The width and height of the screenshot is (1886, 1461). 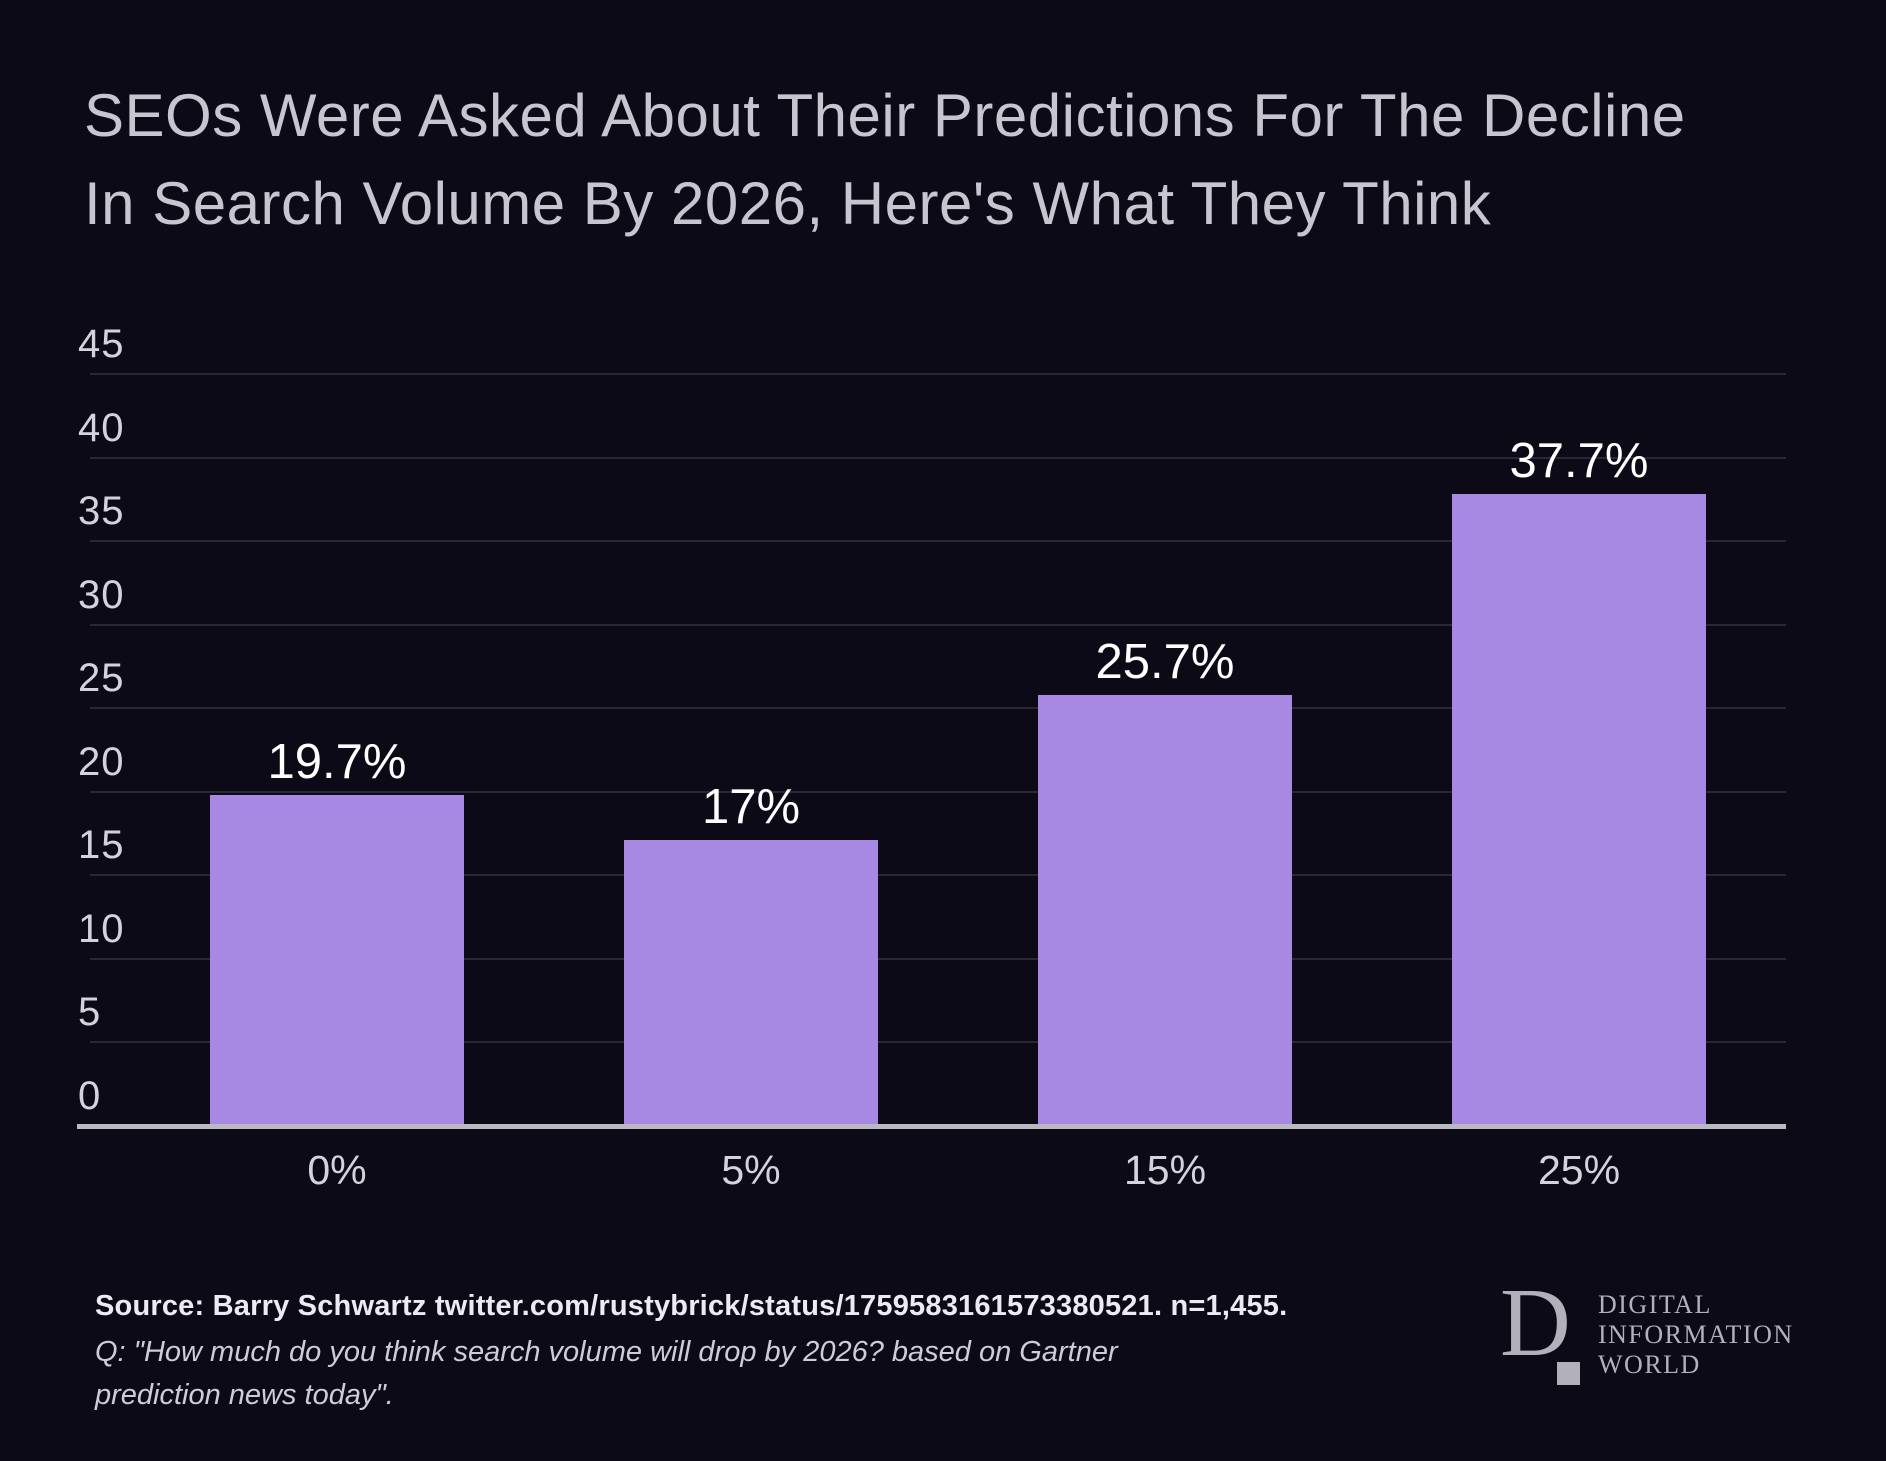 I want to click on bar-value-label-15%: 25.7%, so click(x=1165, y=661).